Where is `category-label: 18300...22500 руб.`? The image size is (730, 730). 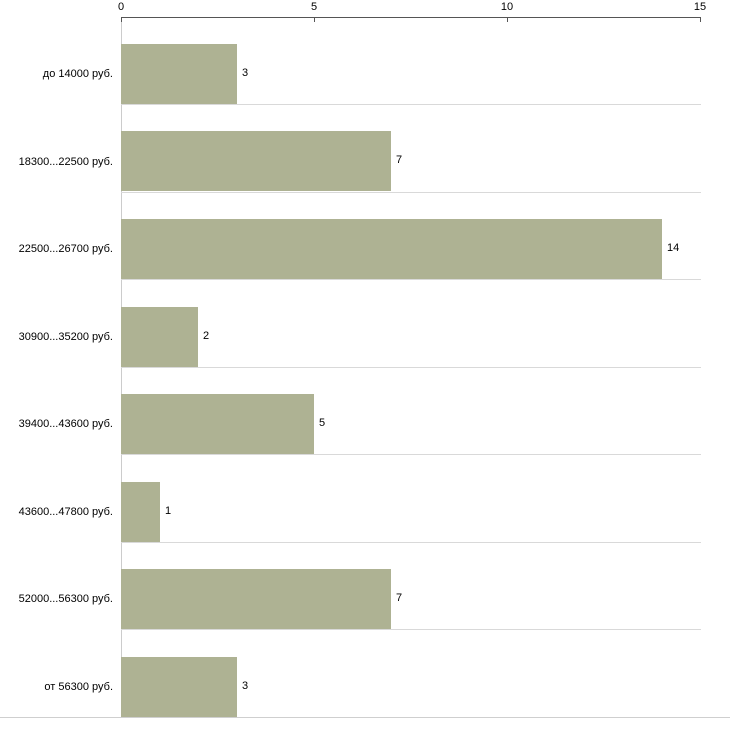
category-label: 18300...22500 руб. is located at coordinates (65, 162).